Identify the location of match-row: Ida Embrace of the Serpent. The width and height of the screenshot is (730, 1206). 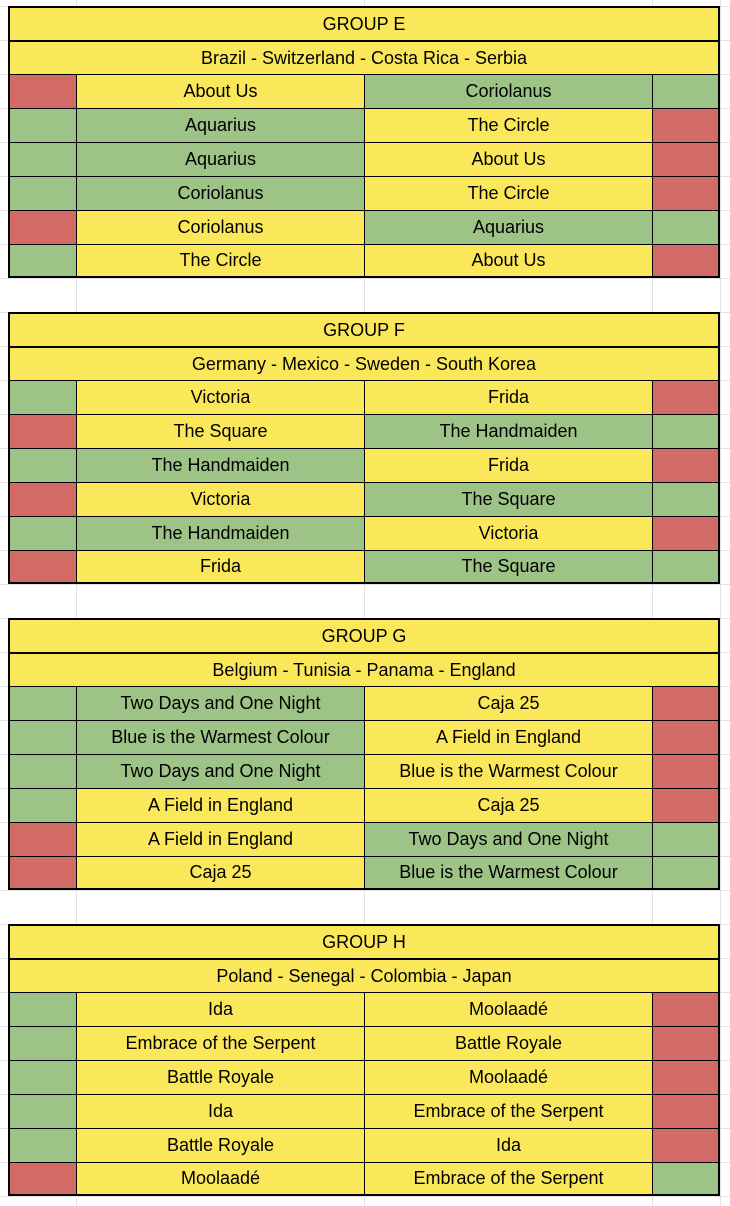
(364, 1111).